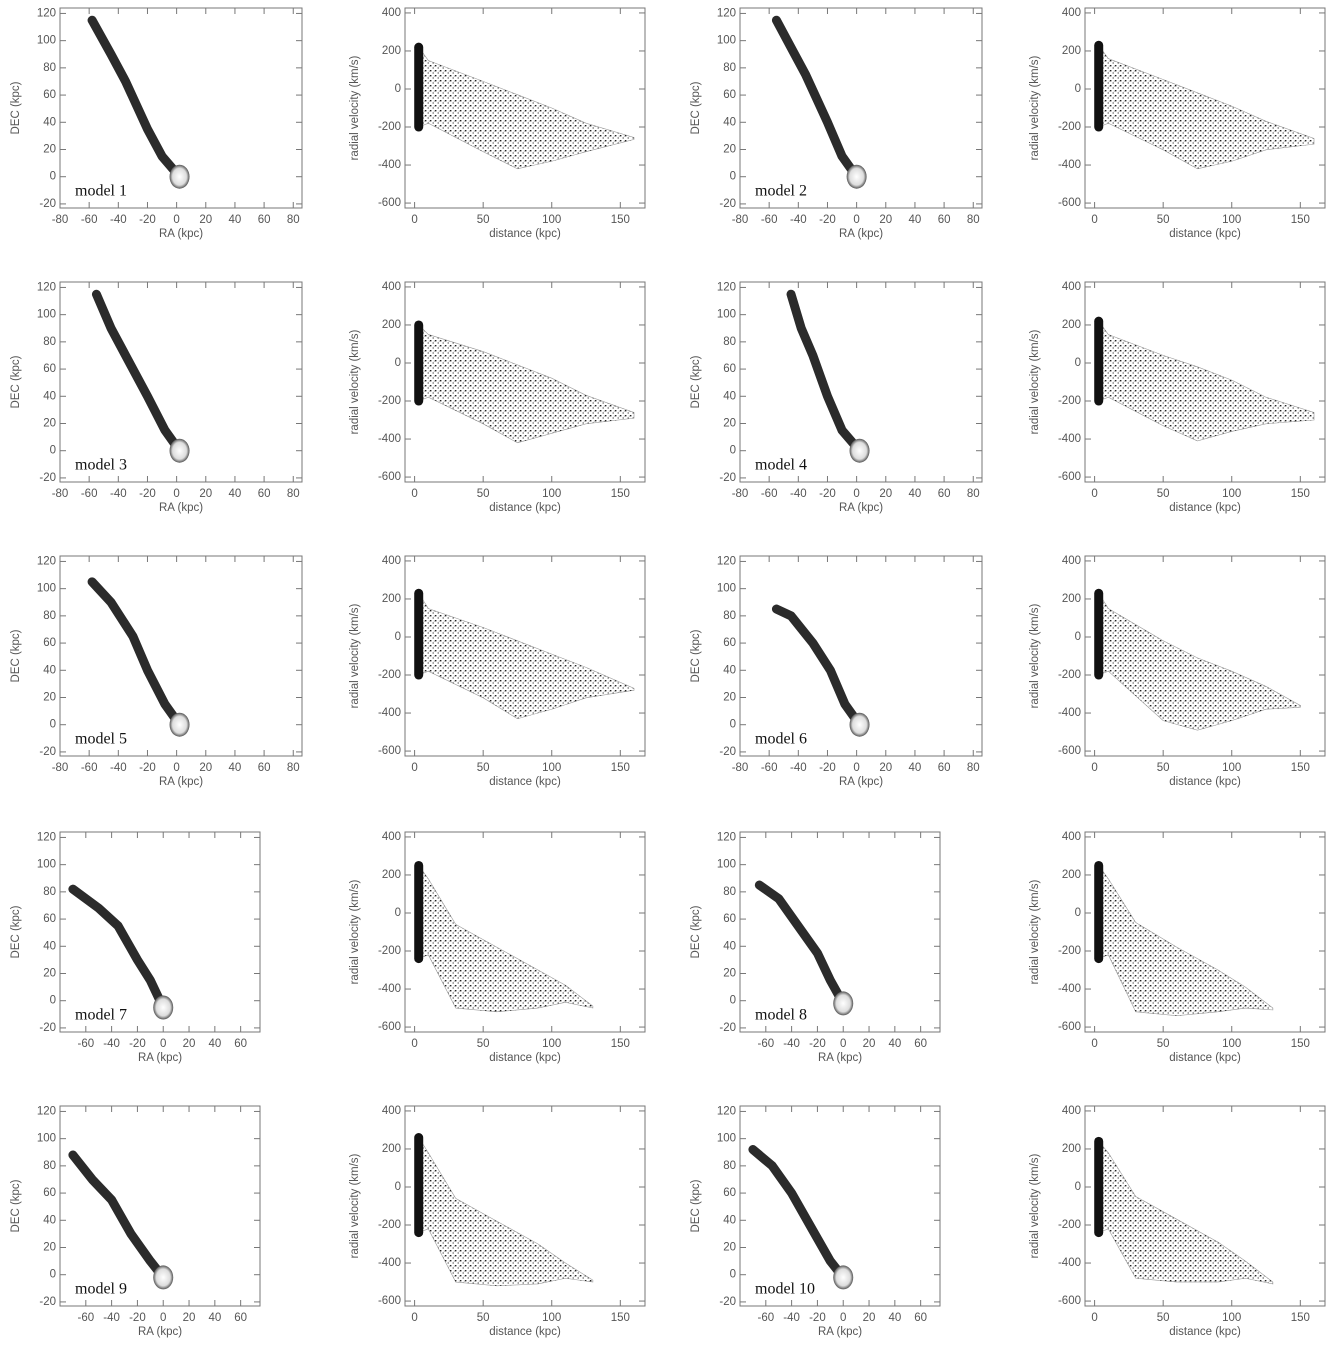  I want to click on y-tick-label: 20, so click(49, 974).